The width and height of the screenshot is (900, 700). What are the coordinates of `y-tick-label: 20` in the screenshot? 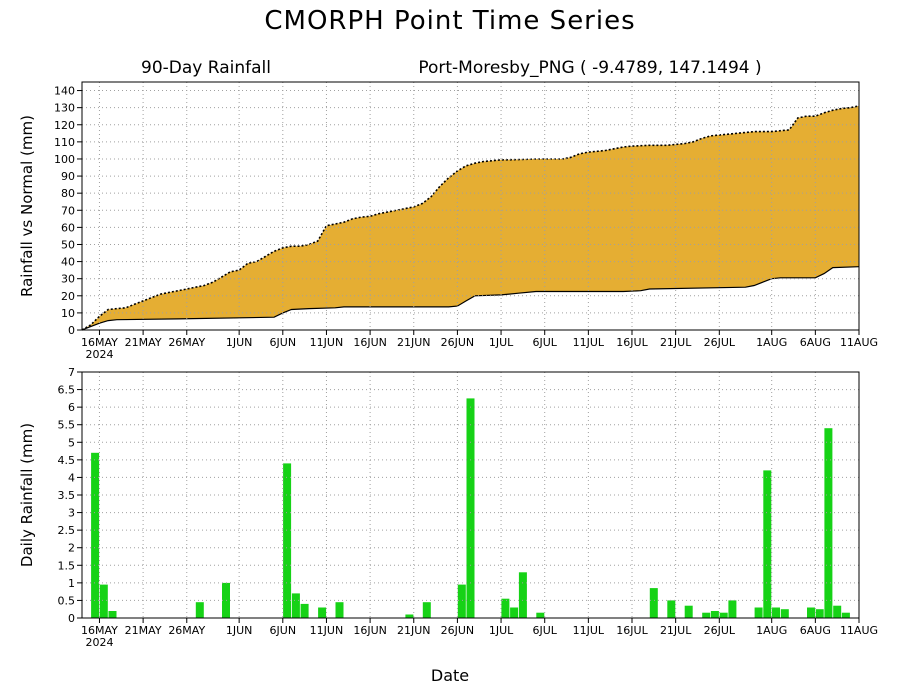 It's located at (68, 296).